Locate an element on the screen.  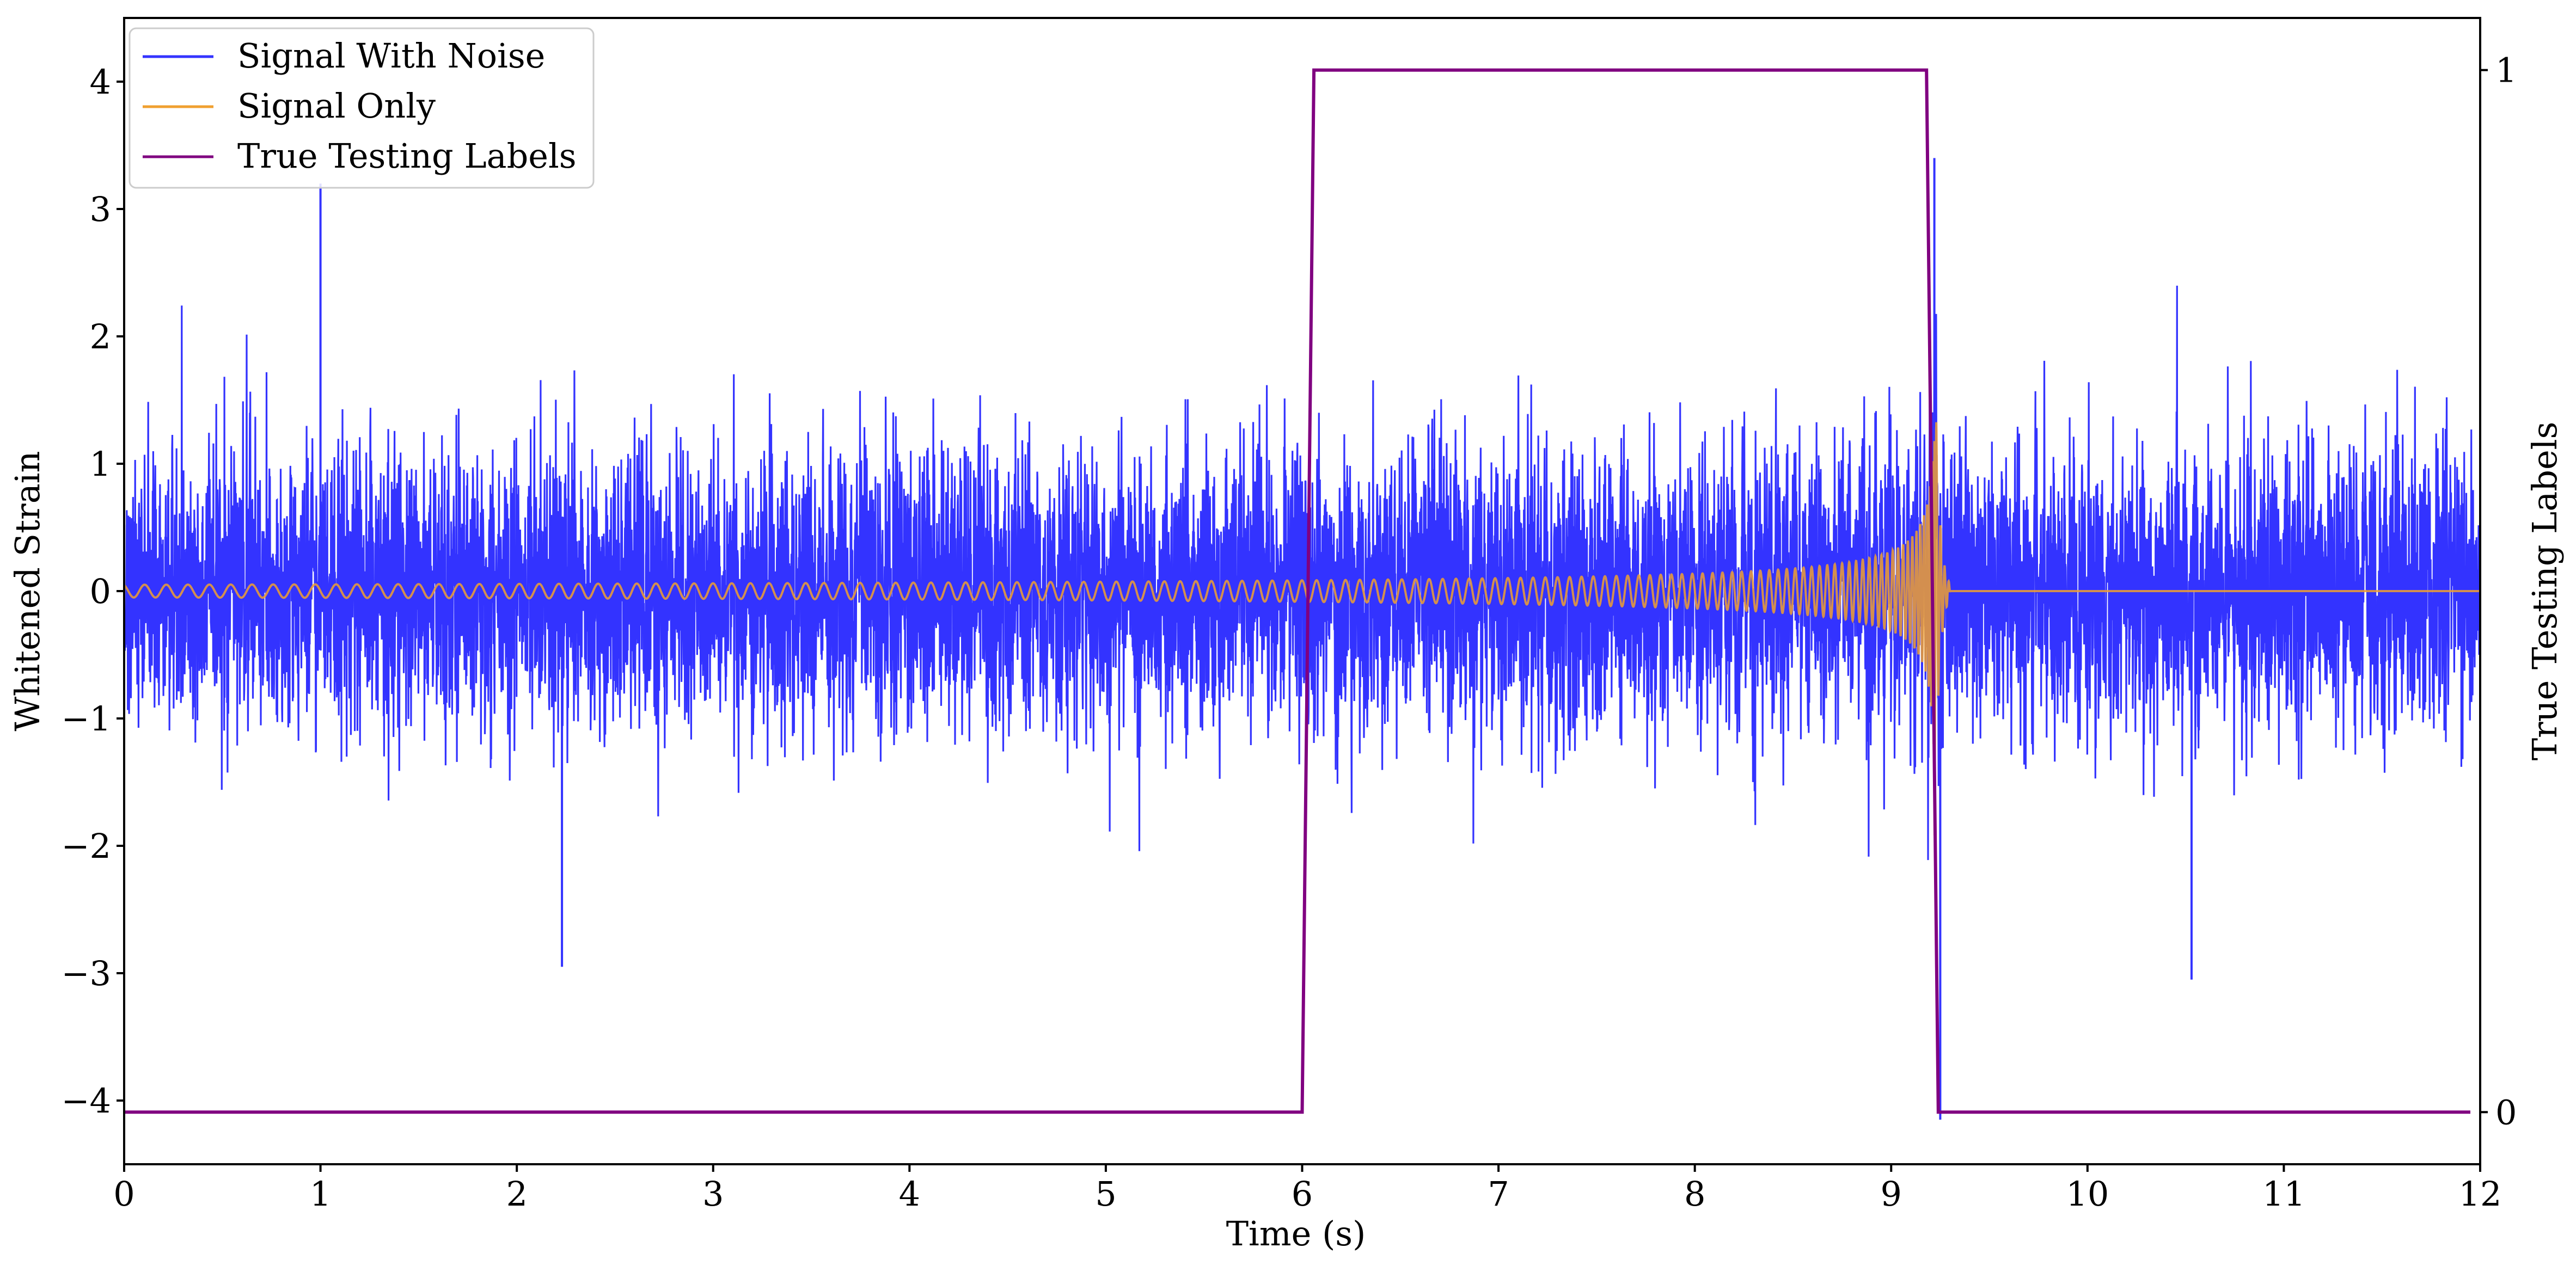
y-axis-label: Whitened Strain is located at coordinates (27, 592).